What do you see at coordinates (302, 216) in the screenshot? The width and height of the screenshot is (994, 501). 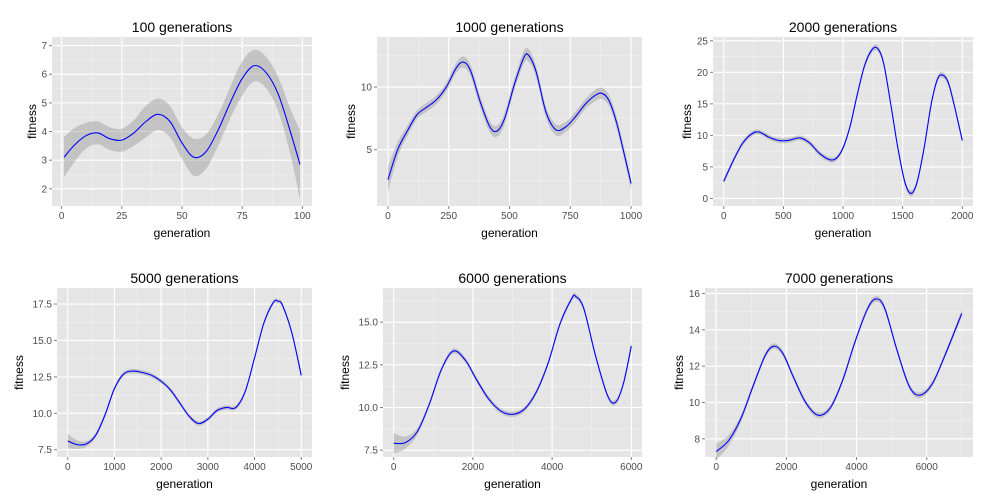 I see `x-tick-label: 100` at bounding box center [302, 216].